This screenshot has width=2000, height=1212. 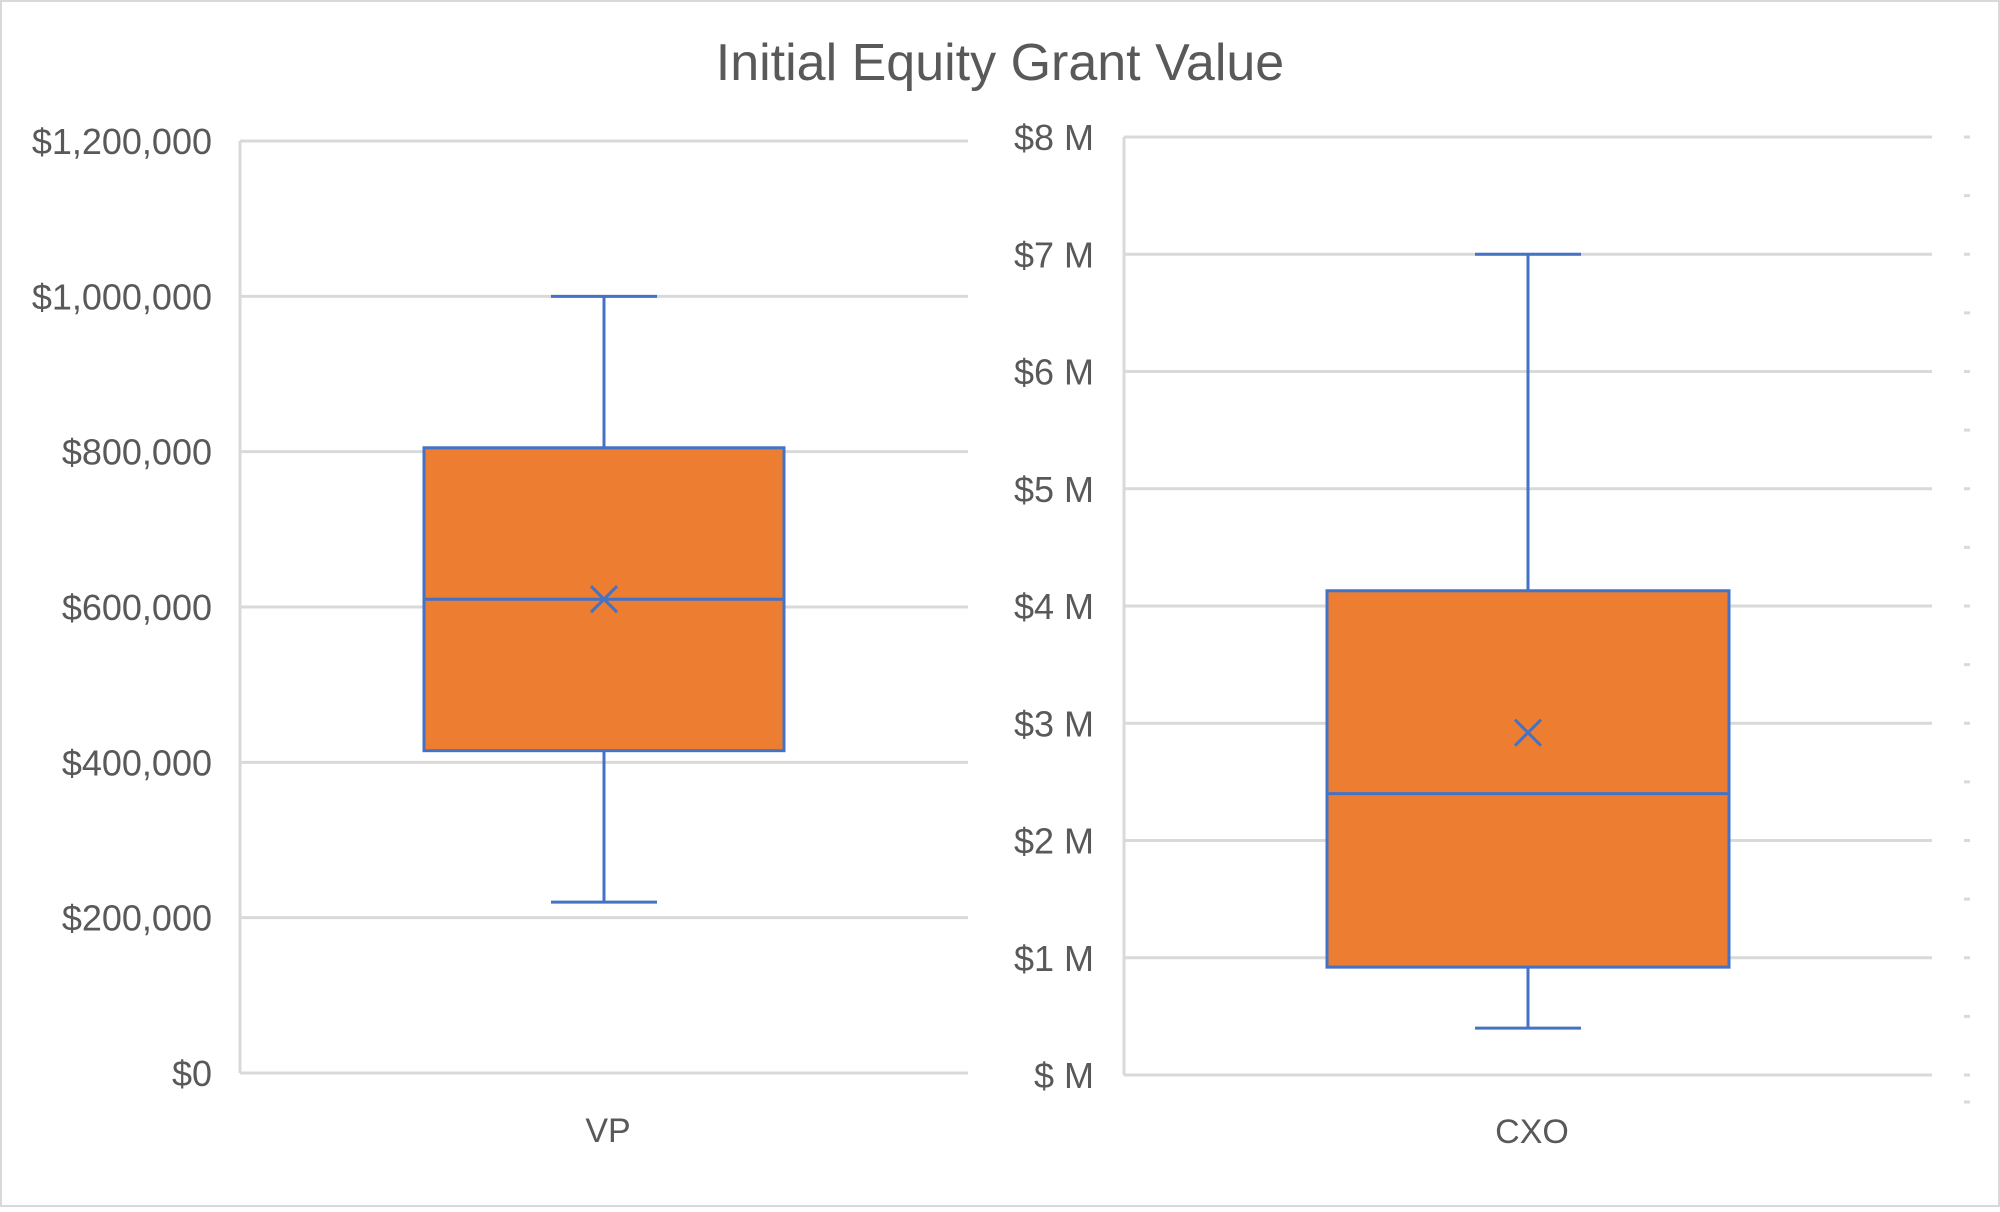 What do you see at coordinates (1532, 1132) in the screenshot?
I see `cxo-category-label: CXO` at bounding box center [1532, 1132].